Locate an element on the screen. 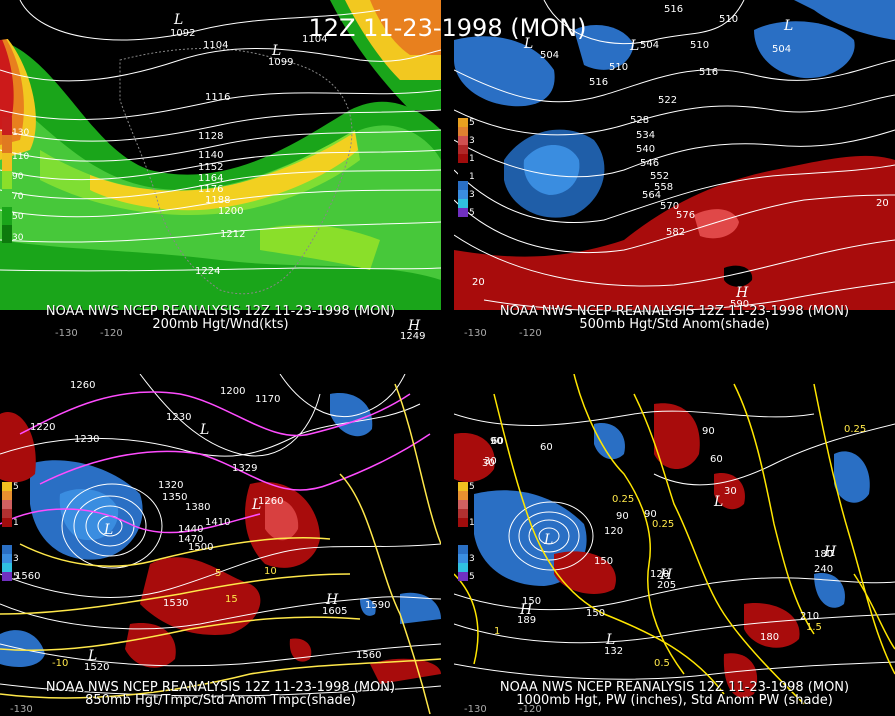  contour-label-504c: 504 is located at coordinates (781, 49).